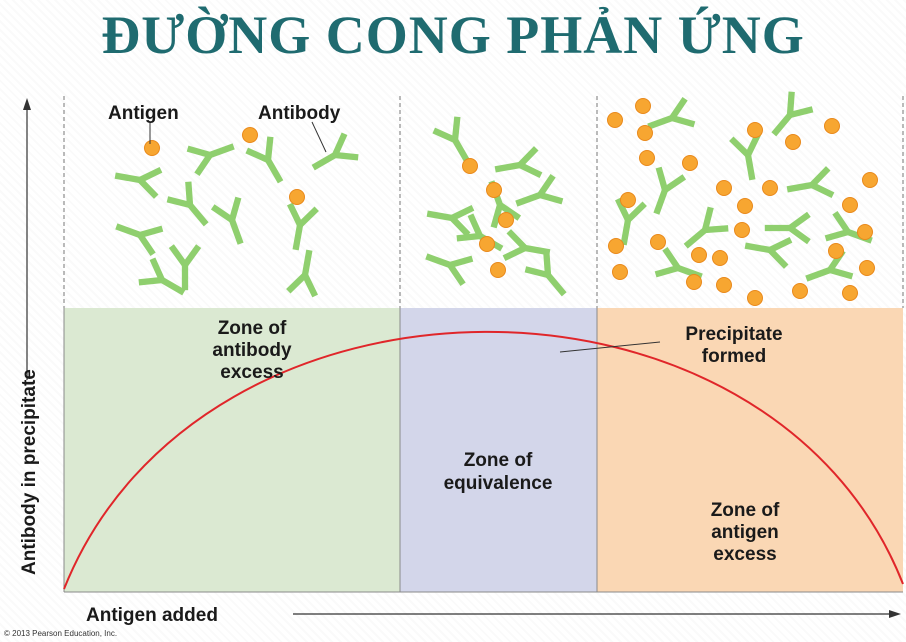 Image resolution: width=906 pixels, height=642 pixels. What do you see at coordinates (252, 328) in the screenshot?
I see `zone-antibody-excess-label-line-1: Zone of` at bounding box center [252, 328].